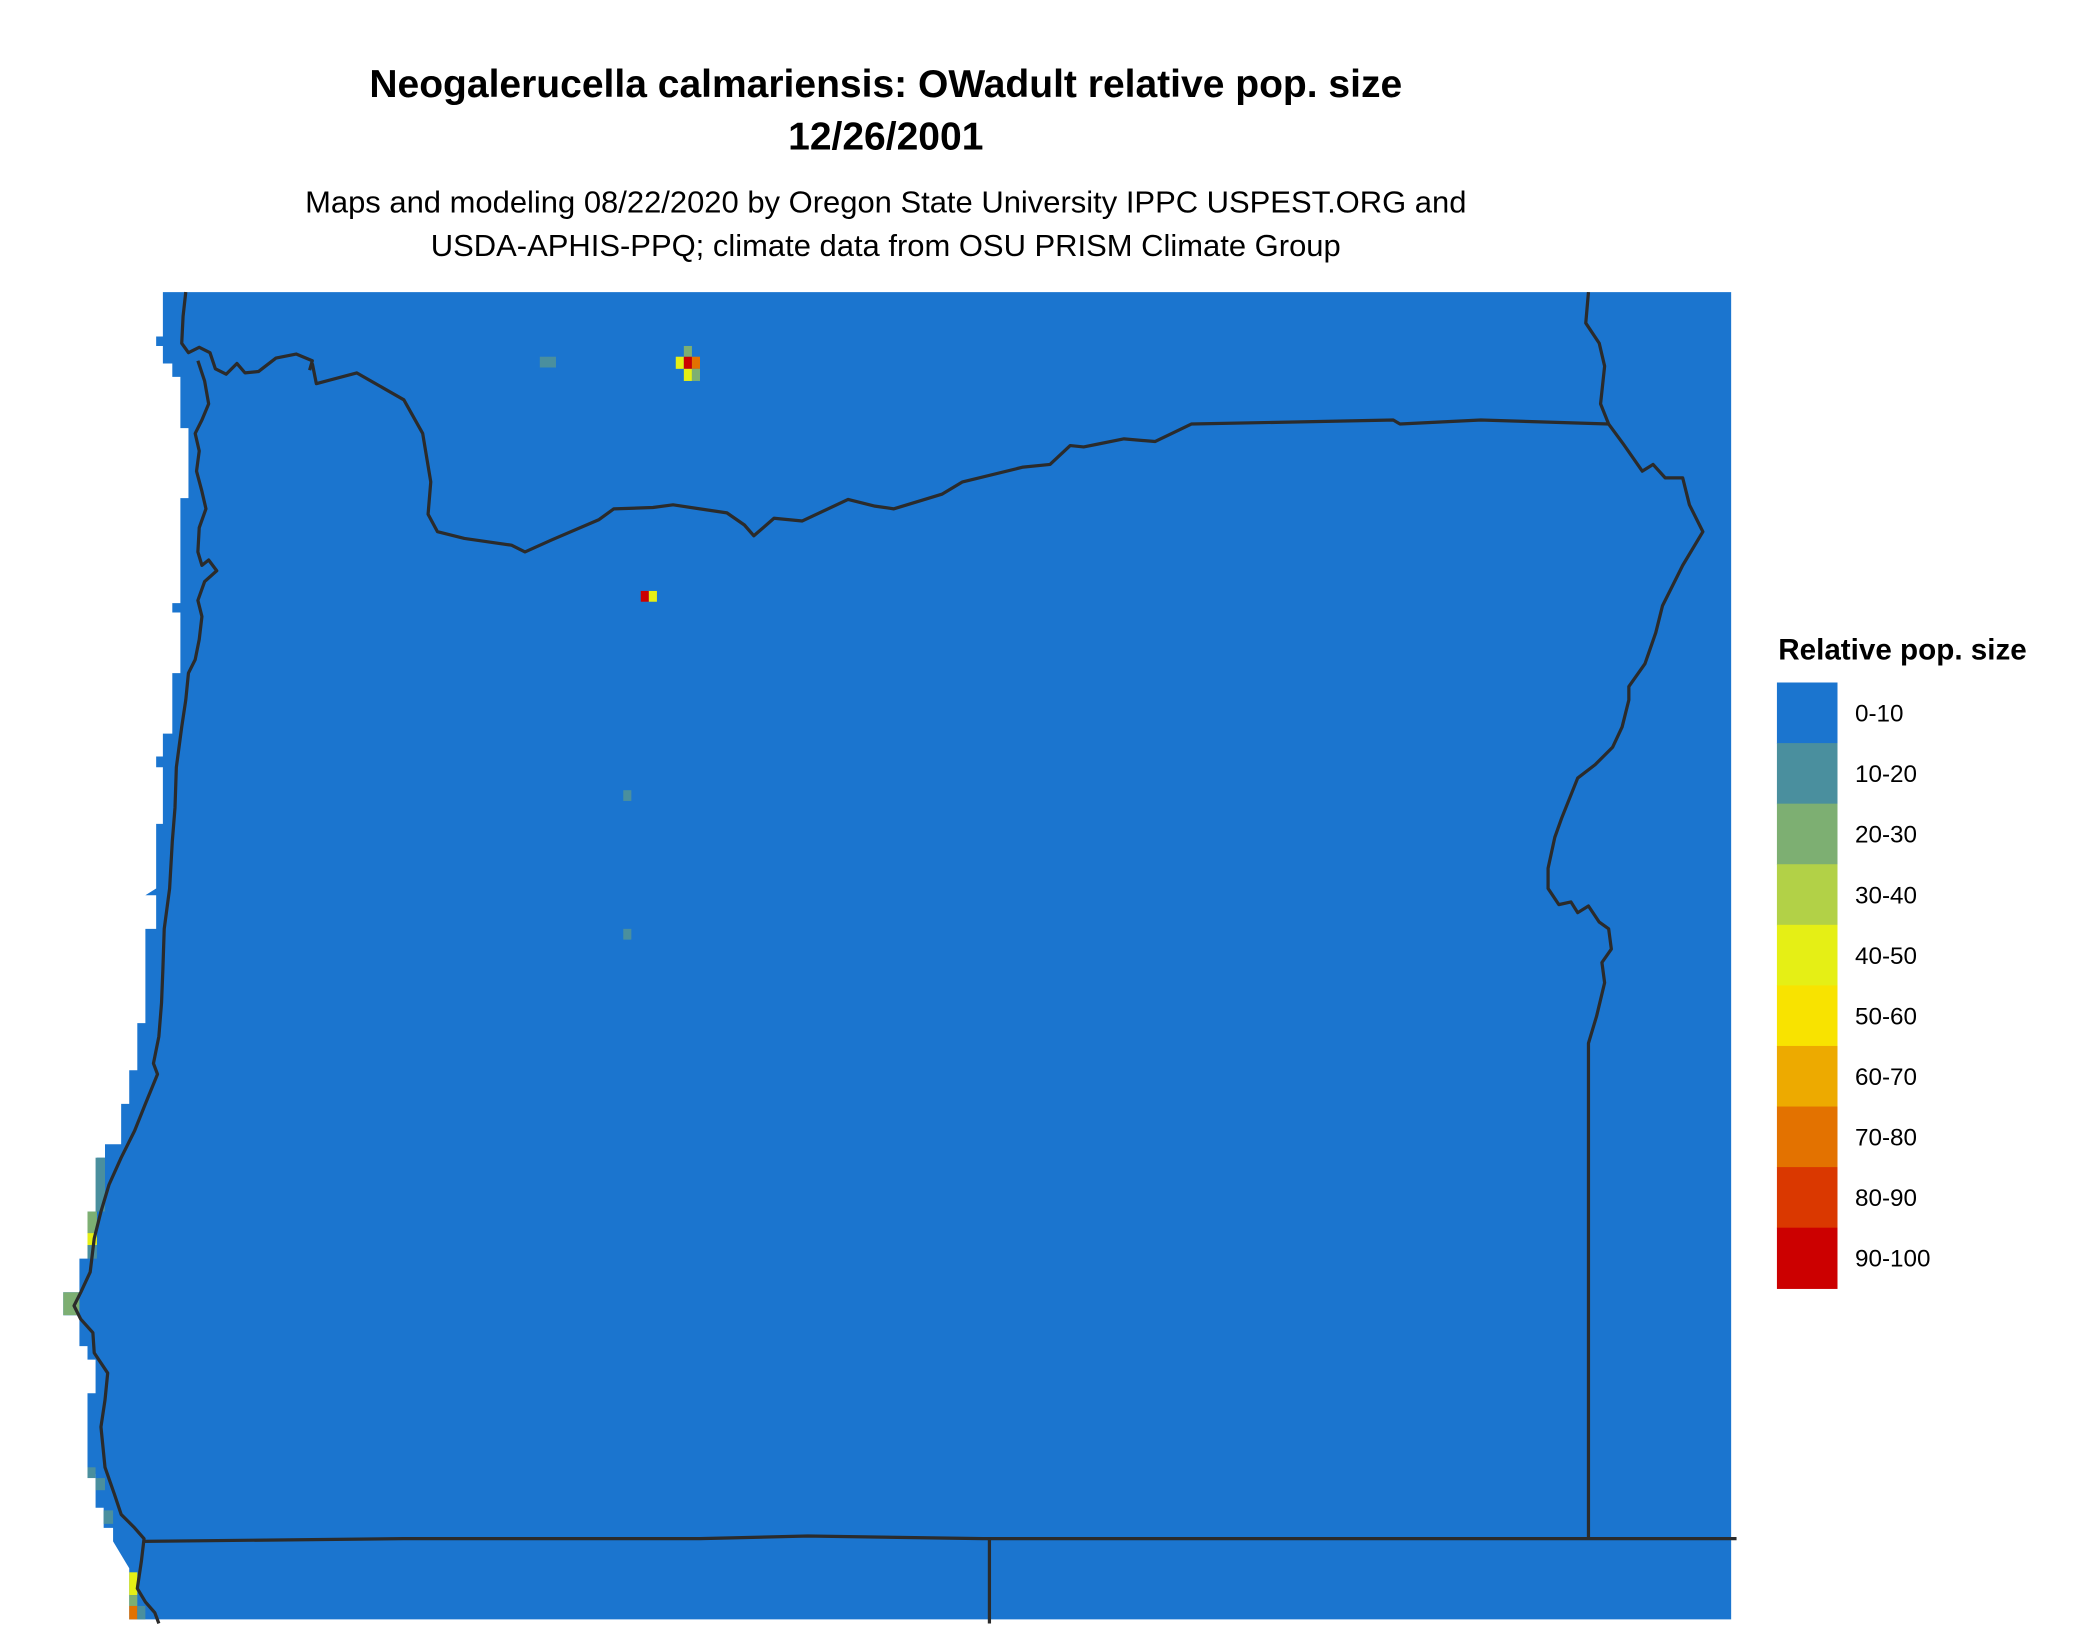 The image size is (2100, 1645). I want to click on legend-label: 90-100, so click(1892, 1259).